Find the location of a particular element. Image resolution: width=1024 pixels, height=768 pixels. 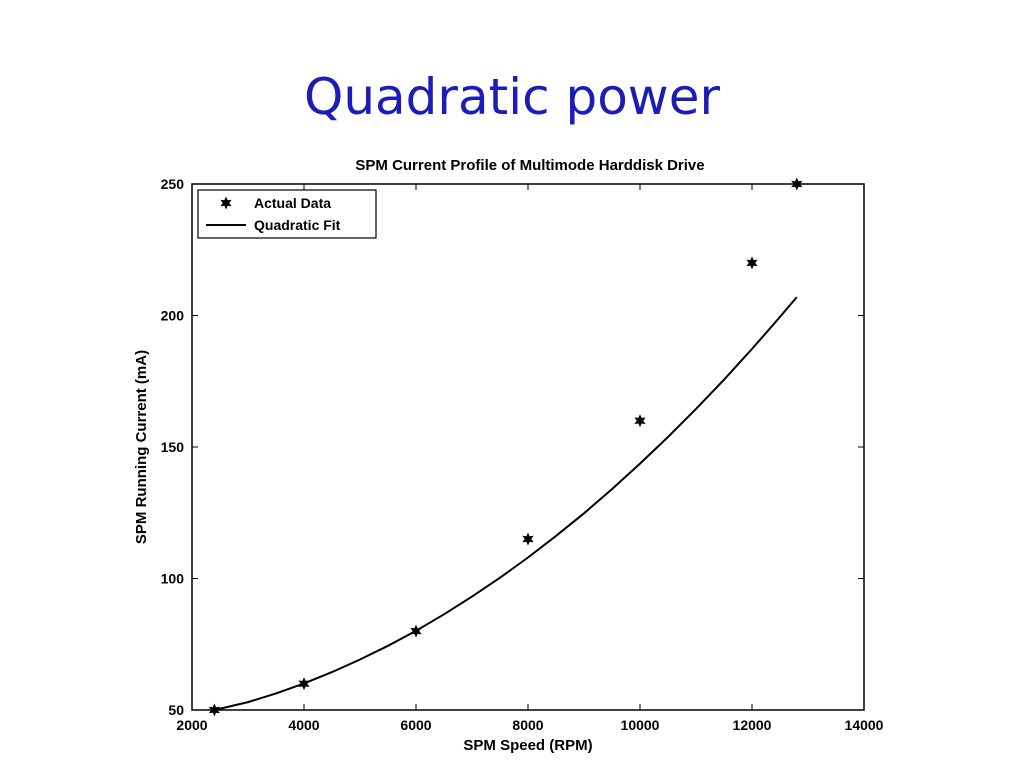

x-tick-label: 8000 is located at coordinates (527, 725).